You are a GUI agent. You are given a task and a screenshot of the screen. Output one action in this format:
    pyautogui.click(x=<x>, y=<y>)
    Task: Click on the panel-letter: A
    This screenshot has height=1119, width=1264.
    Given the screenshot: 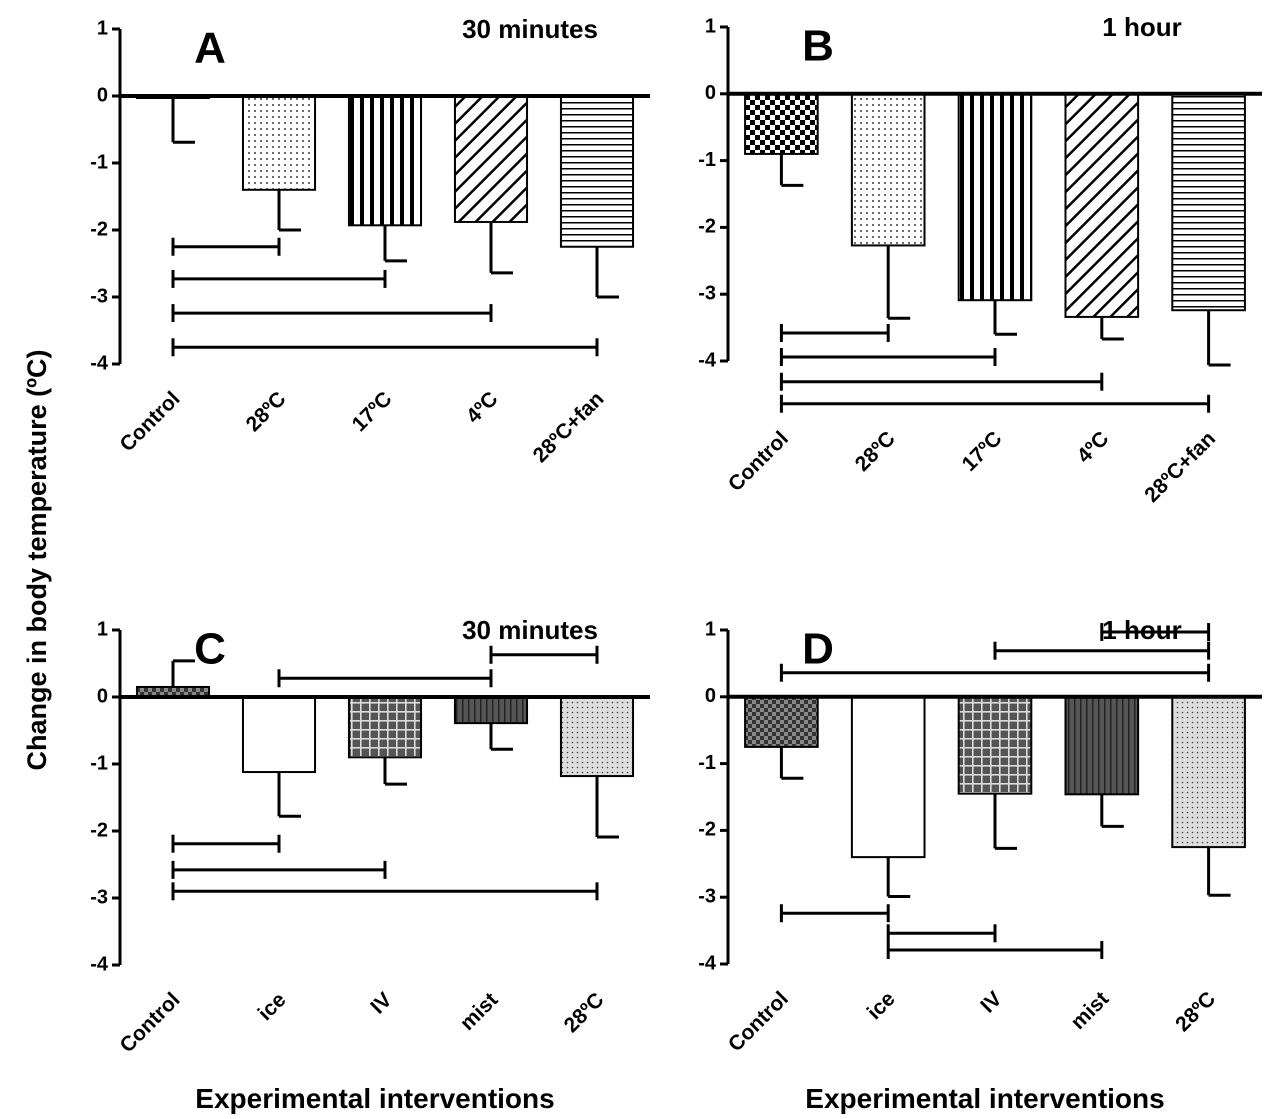 What is the action you would take?
    pyautogui.click(x=210, y=48)
    